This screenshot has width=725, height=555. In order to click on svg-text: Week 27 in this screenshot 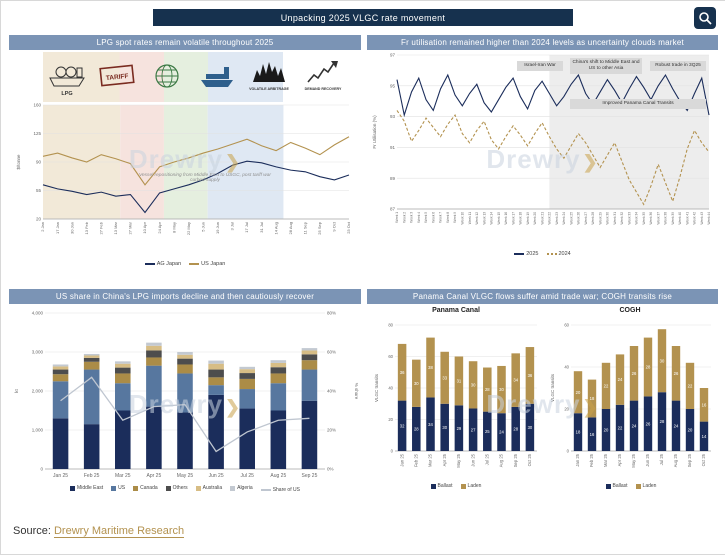, I will do `click(586, 218)`.